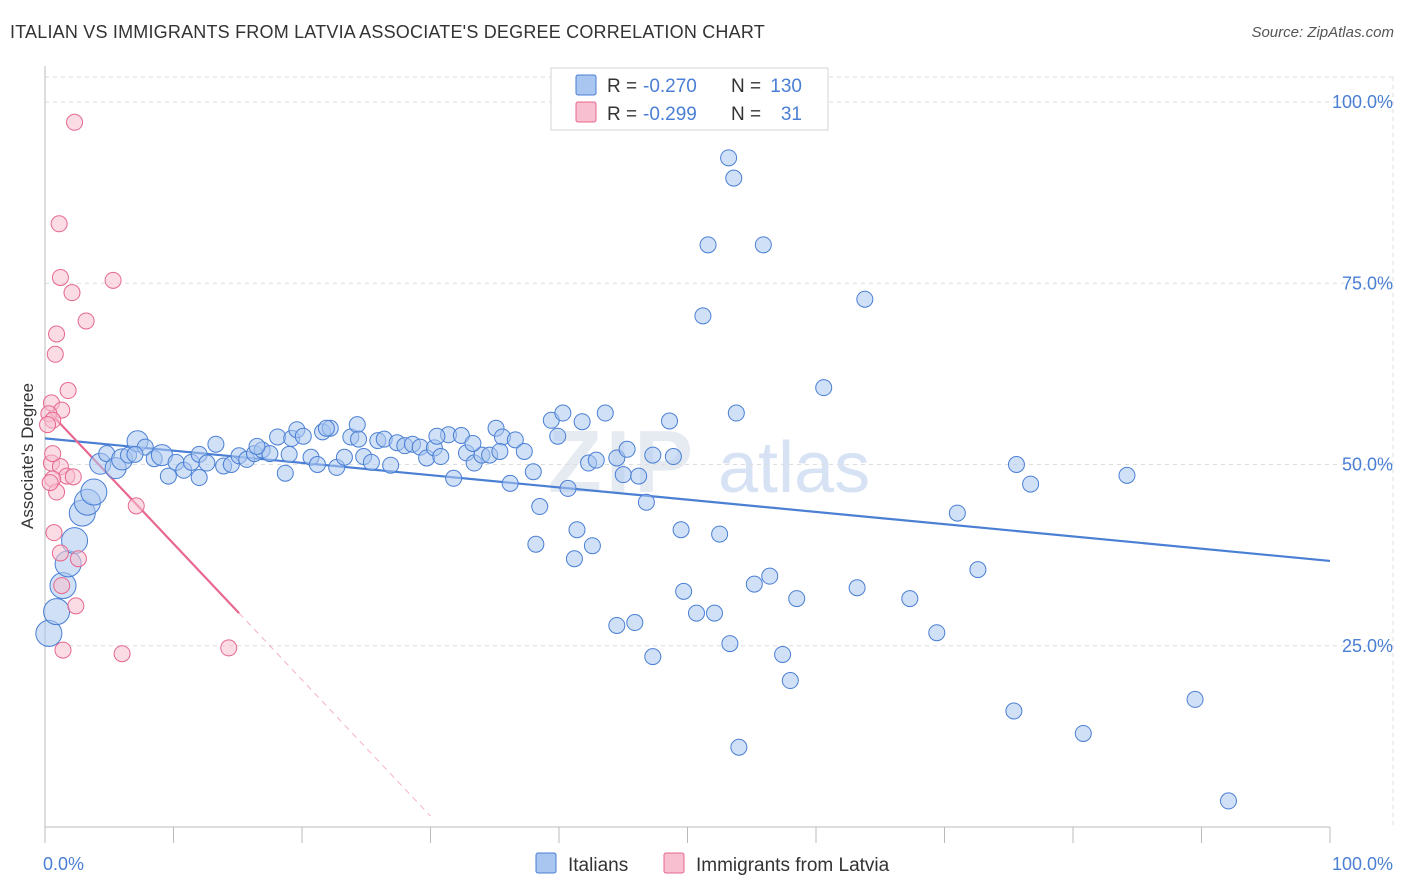 The width and height of the screenshot is (1406, 892). What do you see at coordinates (622, 86) in the screenshot?
I see `legend-r-label: R =` at bounding box center [622, 86].